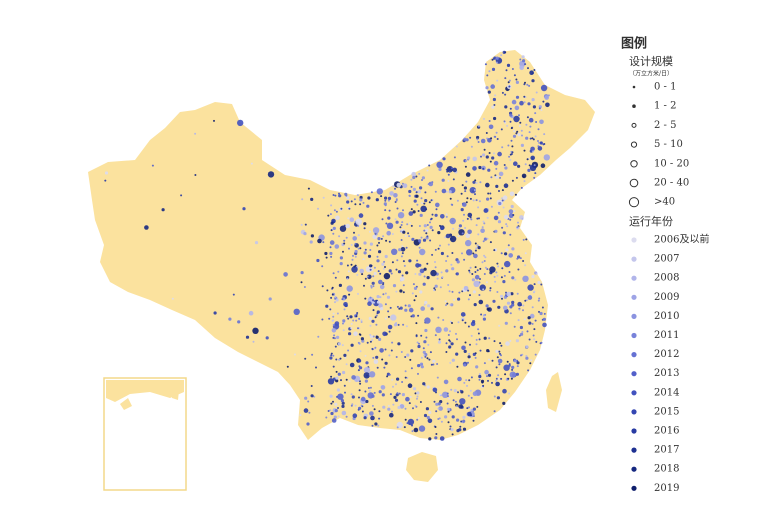  What do you see at coordinates (681, 239) in the screenshot?
I see `year-label: 2006及以前` at bounding box center [681, 239].